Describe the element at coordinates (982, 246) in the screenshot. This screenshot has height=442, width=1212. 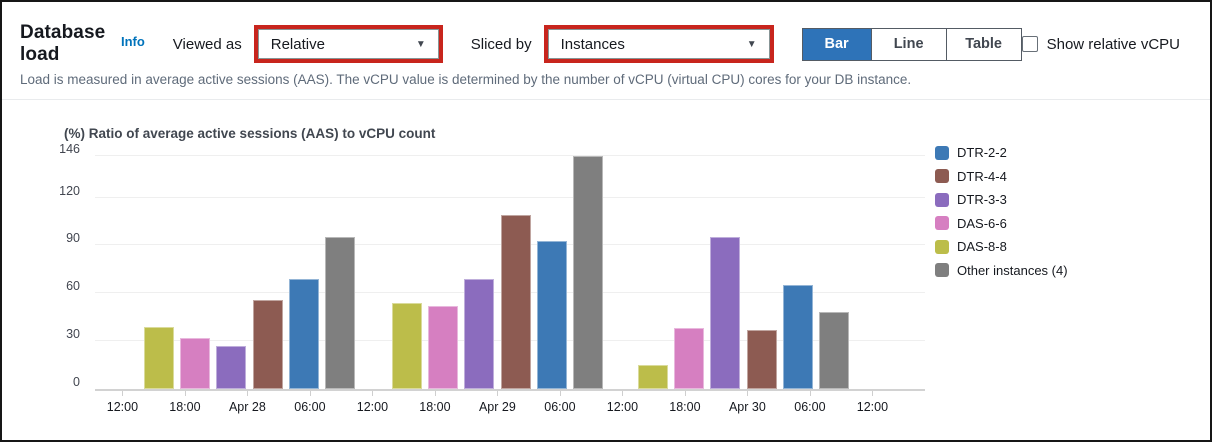
I see `legend-label: DAS-8-8` at that location.